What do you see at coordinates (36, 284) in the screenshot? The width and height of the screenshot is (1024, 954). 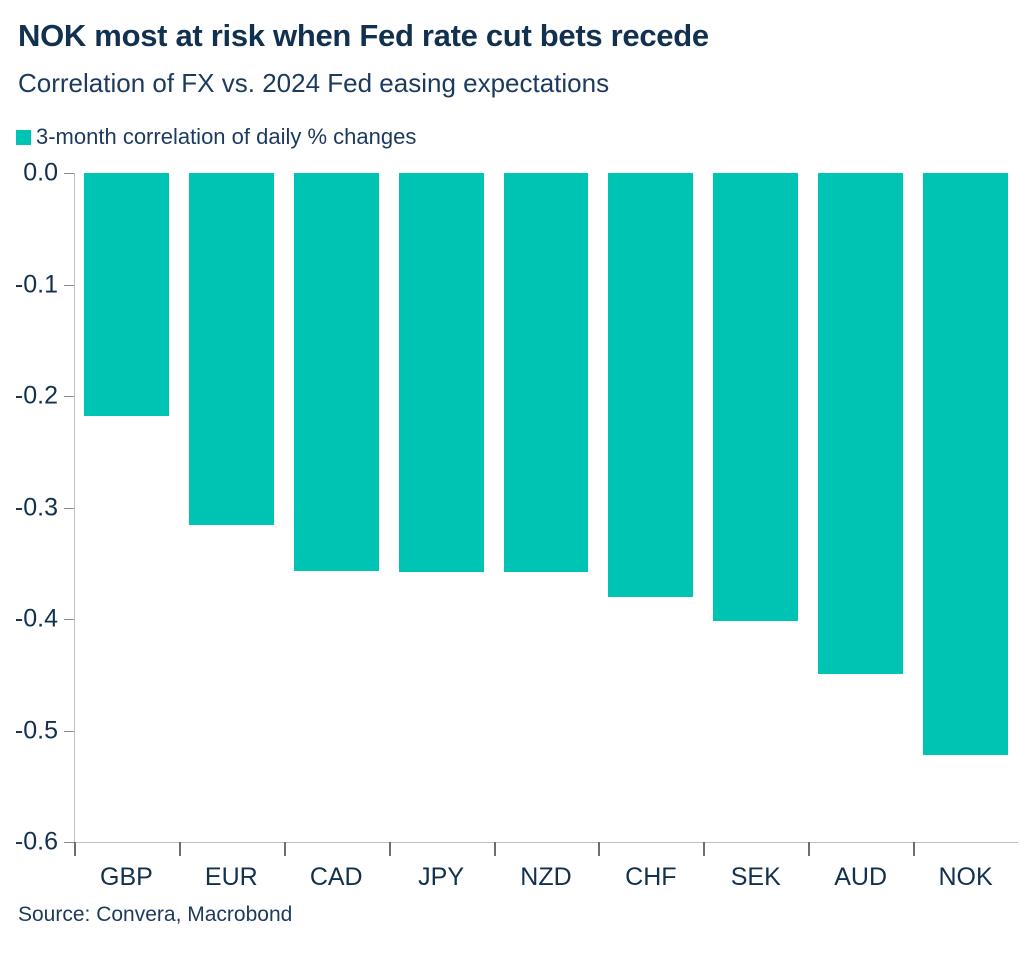 I see `y-axis-label: -0.1` at bounding box center [36, 284].